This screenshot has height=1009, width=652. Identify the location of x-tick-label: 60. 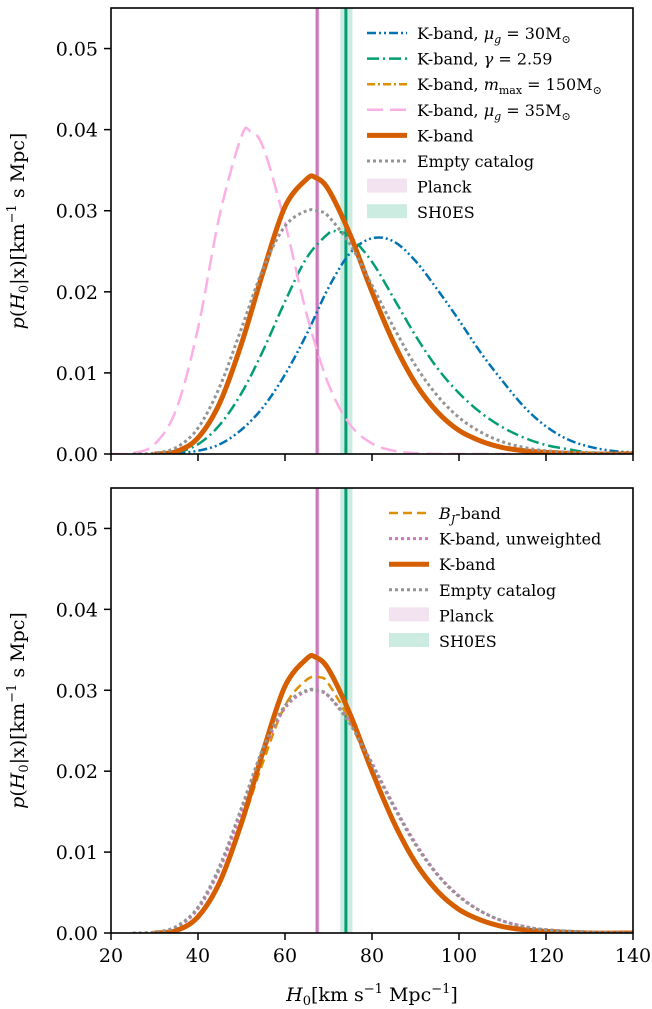
(285, 956).